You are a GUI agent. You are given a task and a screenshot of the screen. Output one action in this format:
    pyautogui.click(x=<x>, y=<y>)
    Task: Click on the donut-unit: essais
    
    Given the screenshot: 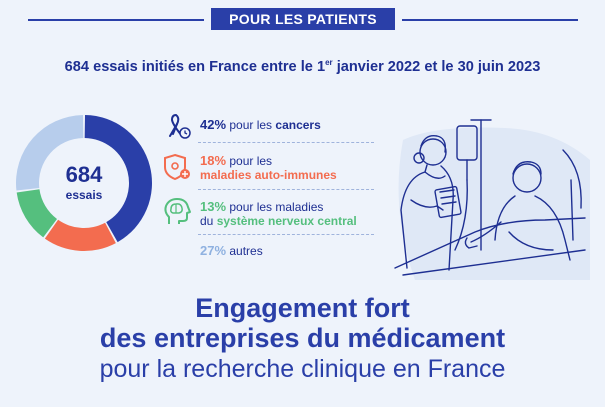 What is the action you would take?
    pyautogui.click(x=84, y=195)
    